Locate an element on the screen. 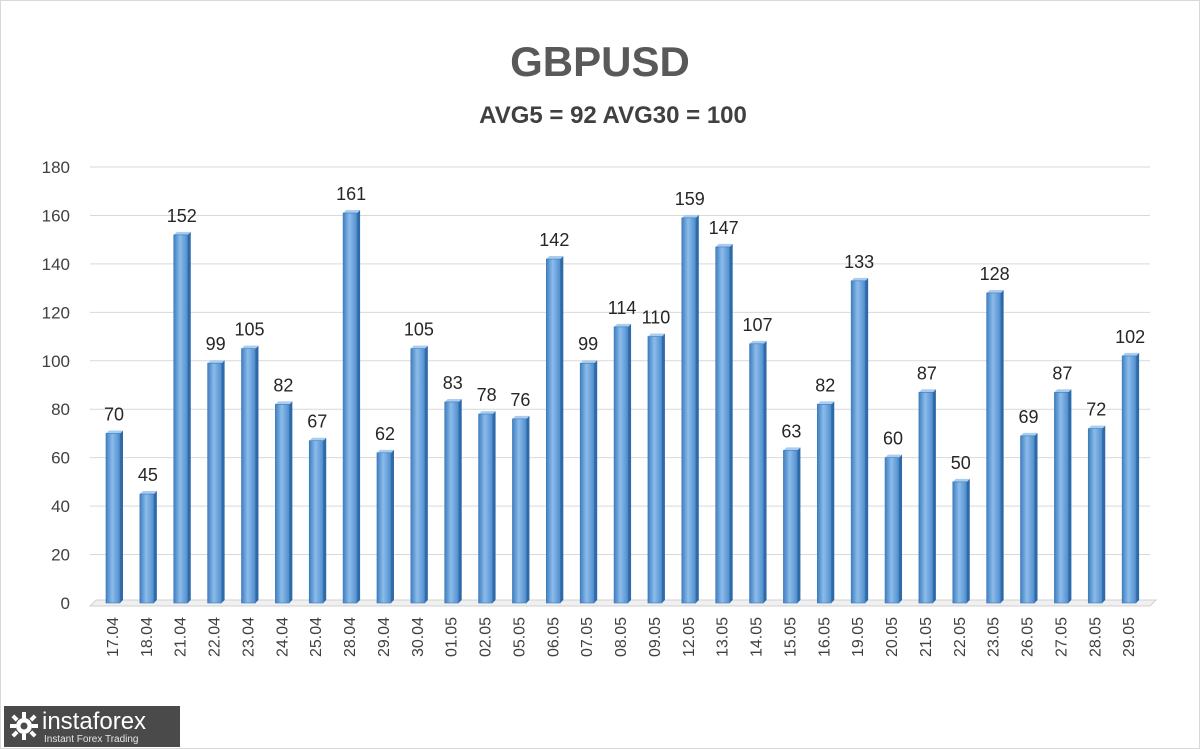  data-label: 159 is located at coordinates (690, 199).